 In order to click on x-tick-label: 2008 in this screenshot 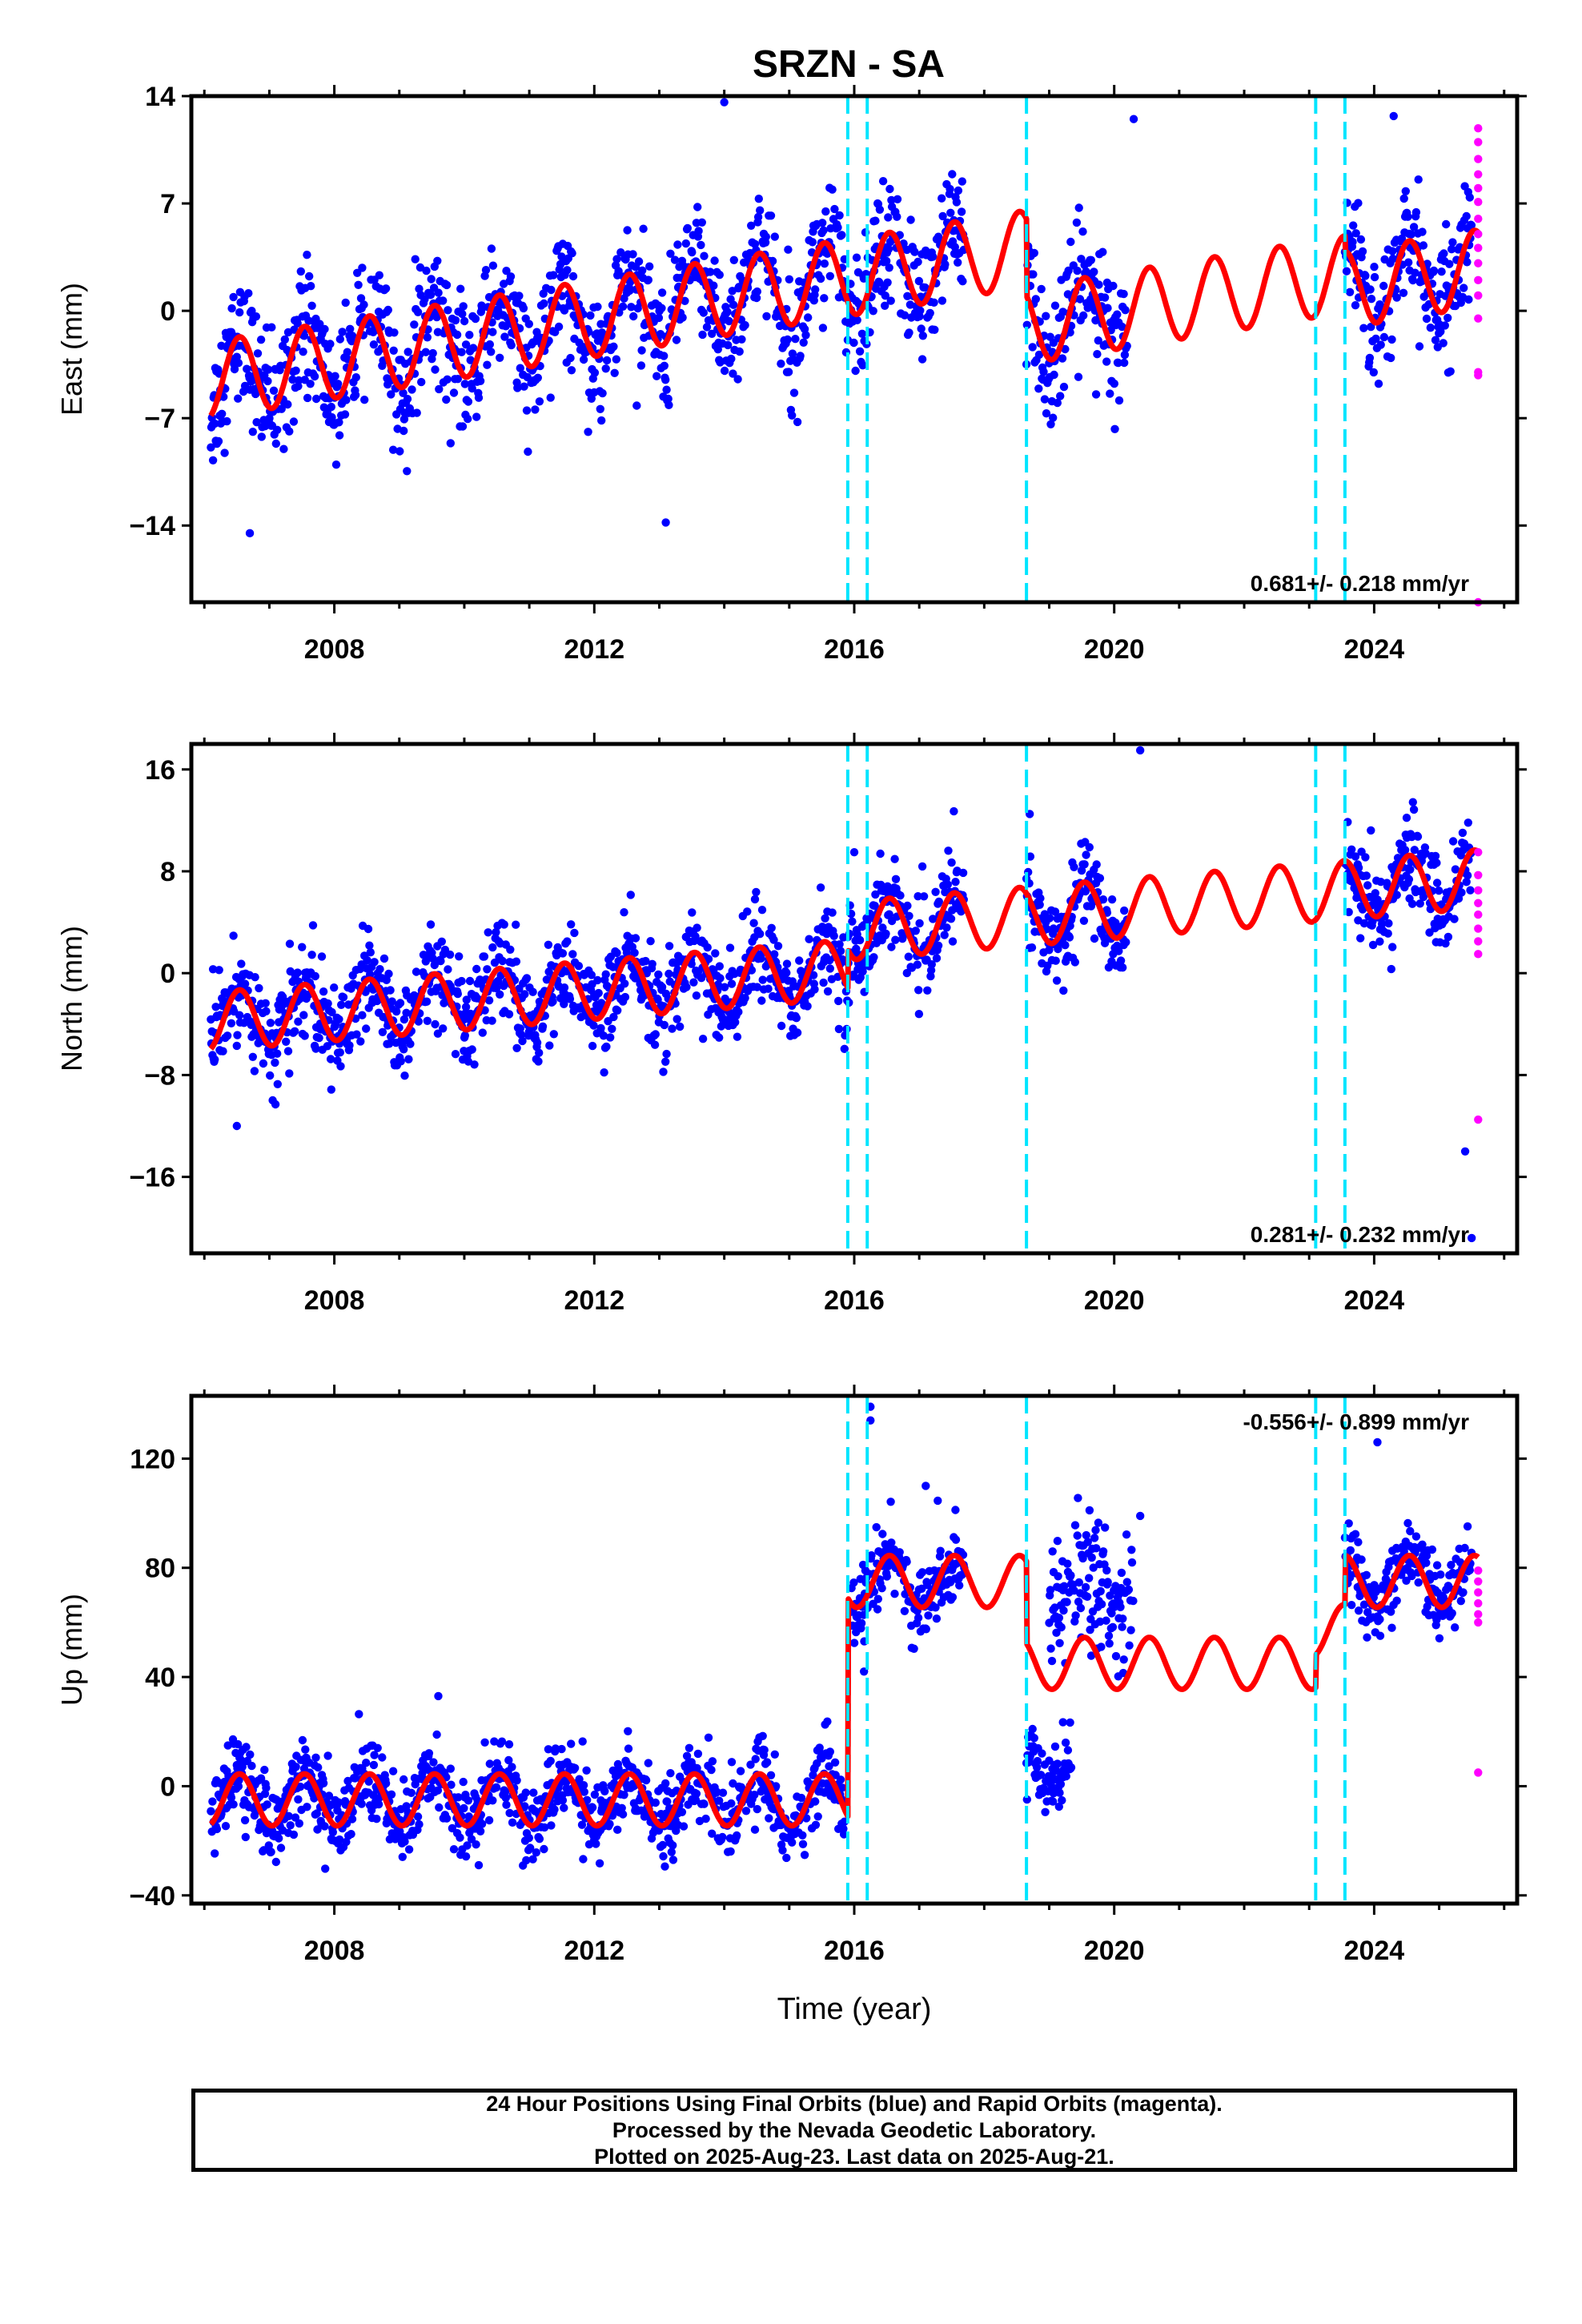, I will do `click(335, 1951)`.